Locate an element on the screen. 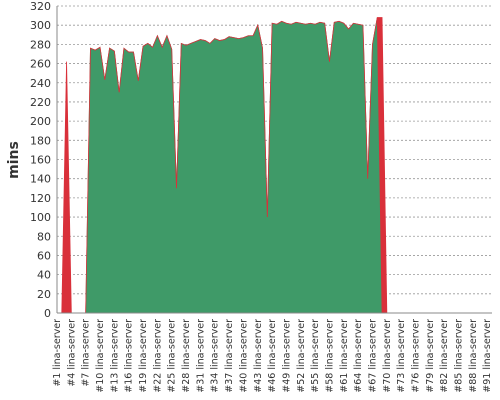 The image size is (500, 400). x-tick-label: #19 lina-server is located at coordinates (143, 356).